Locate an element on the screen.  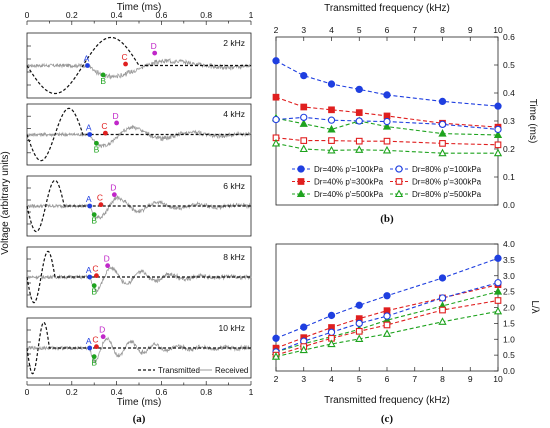
y-tick-label: 0.6 is located at coordinates (509, 37).